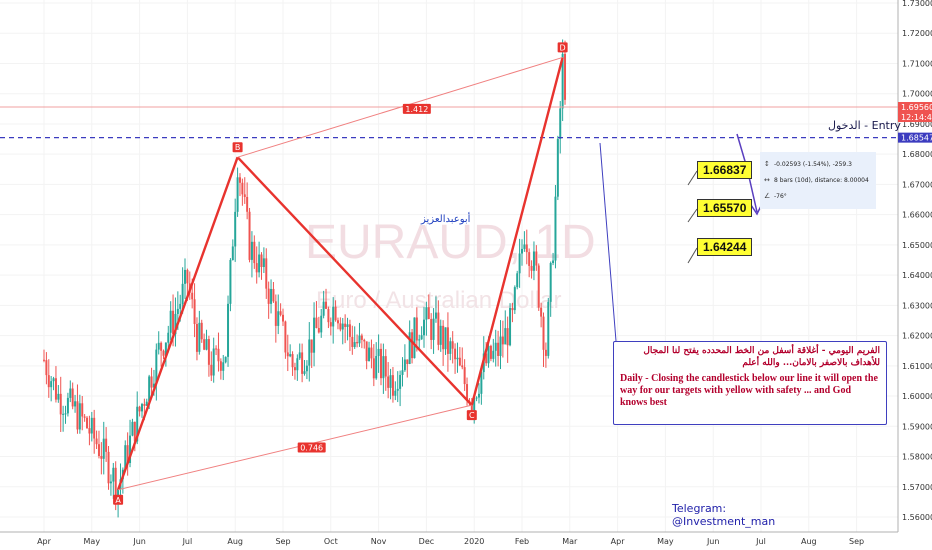 The height and width of the screenshot is (550, 932). Describe the element at coordinates (818, 196) in the screenshot. I see `measure-angle-row: ∠ -76°` at that location.